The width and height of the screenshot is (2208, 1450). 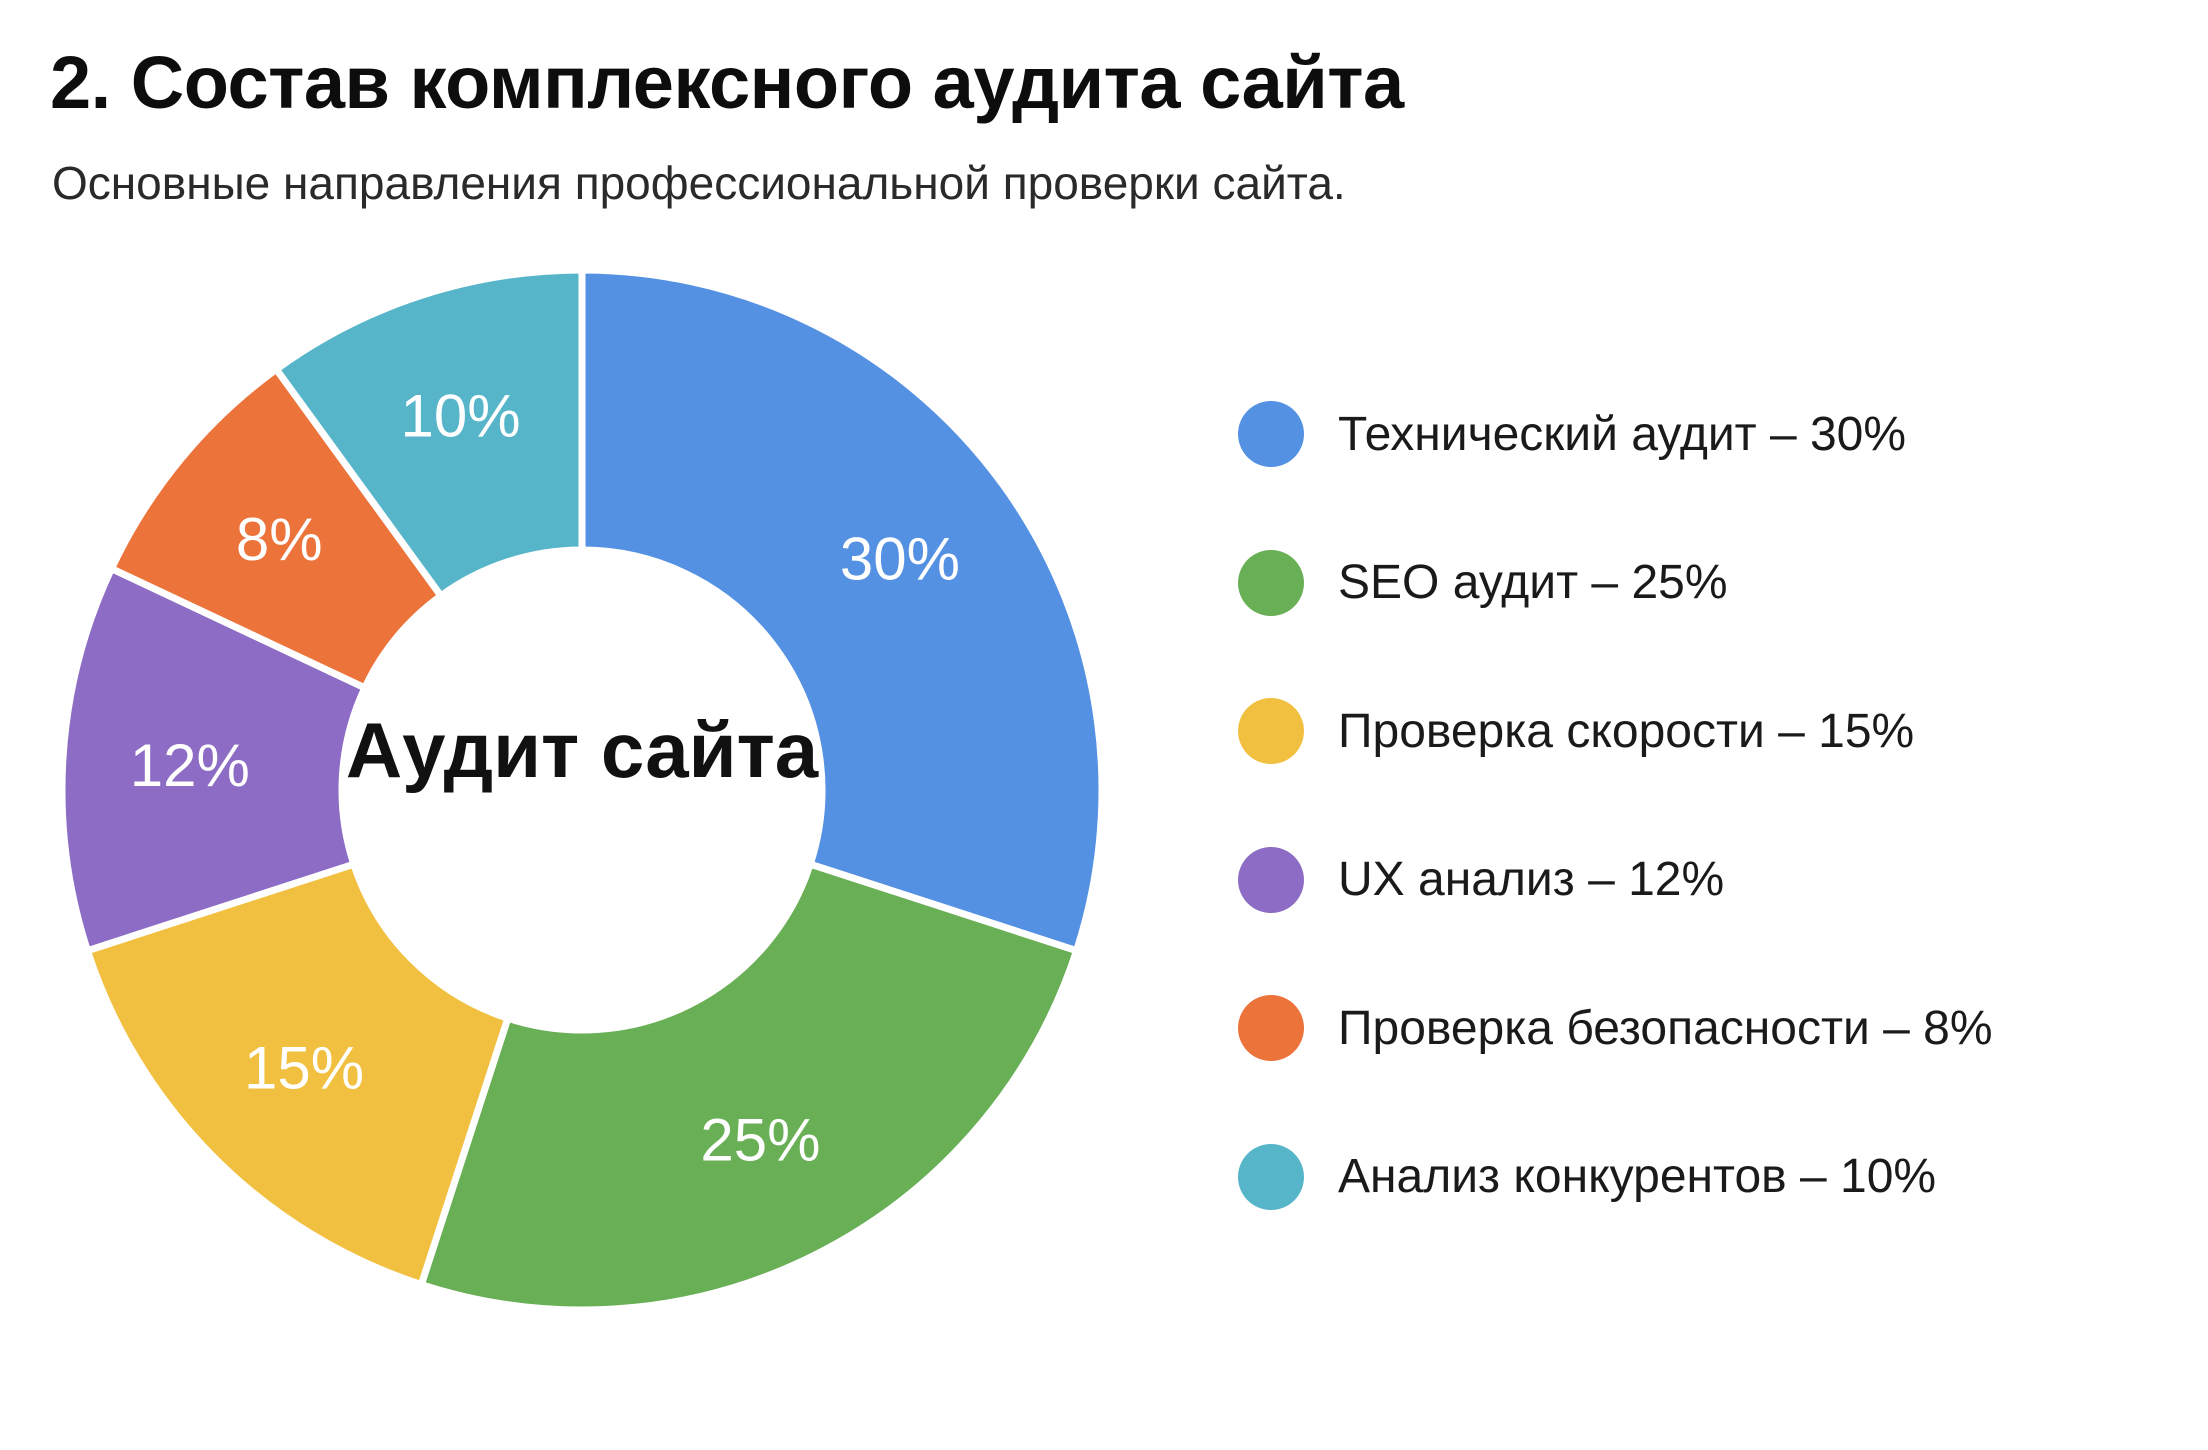 I want to click on legend-item-6: Анализ конкурентов – 10%, so click(x=1615, y=1177).